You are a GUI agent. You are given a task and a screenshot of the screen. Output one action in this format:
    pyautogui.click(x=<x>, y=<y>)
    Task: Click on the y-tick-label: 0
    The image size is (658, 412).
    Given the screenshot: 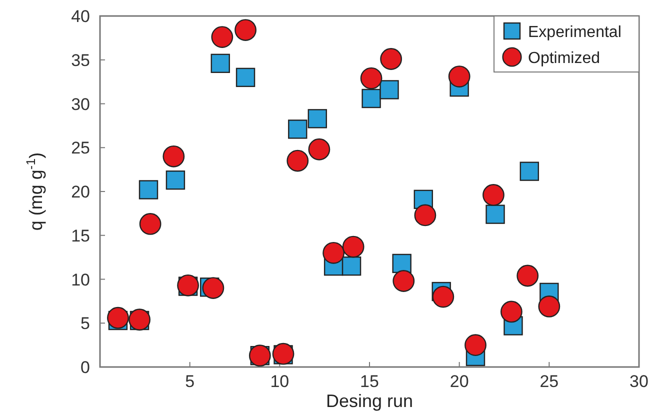 What is the action you would take?
    pyautogui.click(x=85, y=367)
    